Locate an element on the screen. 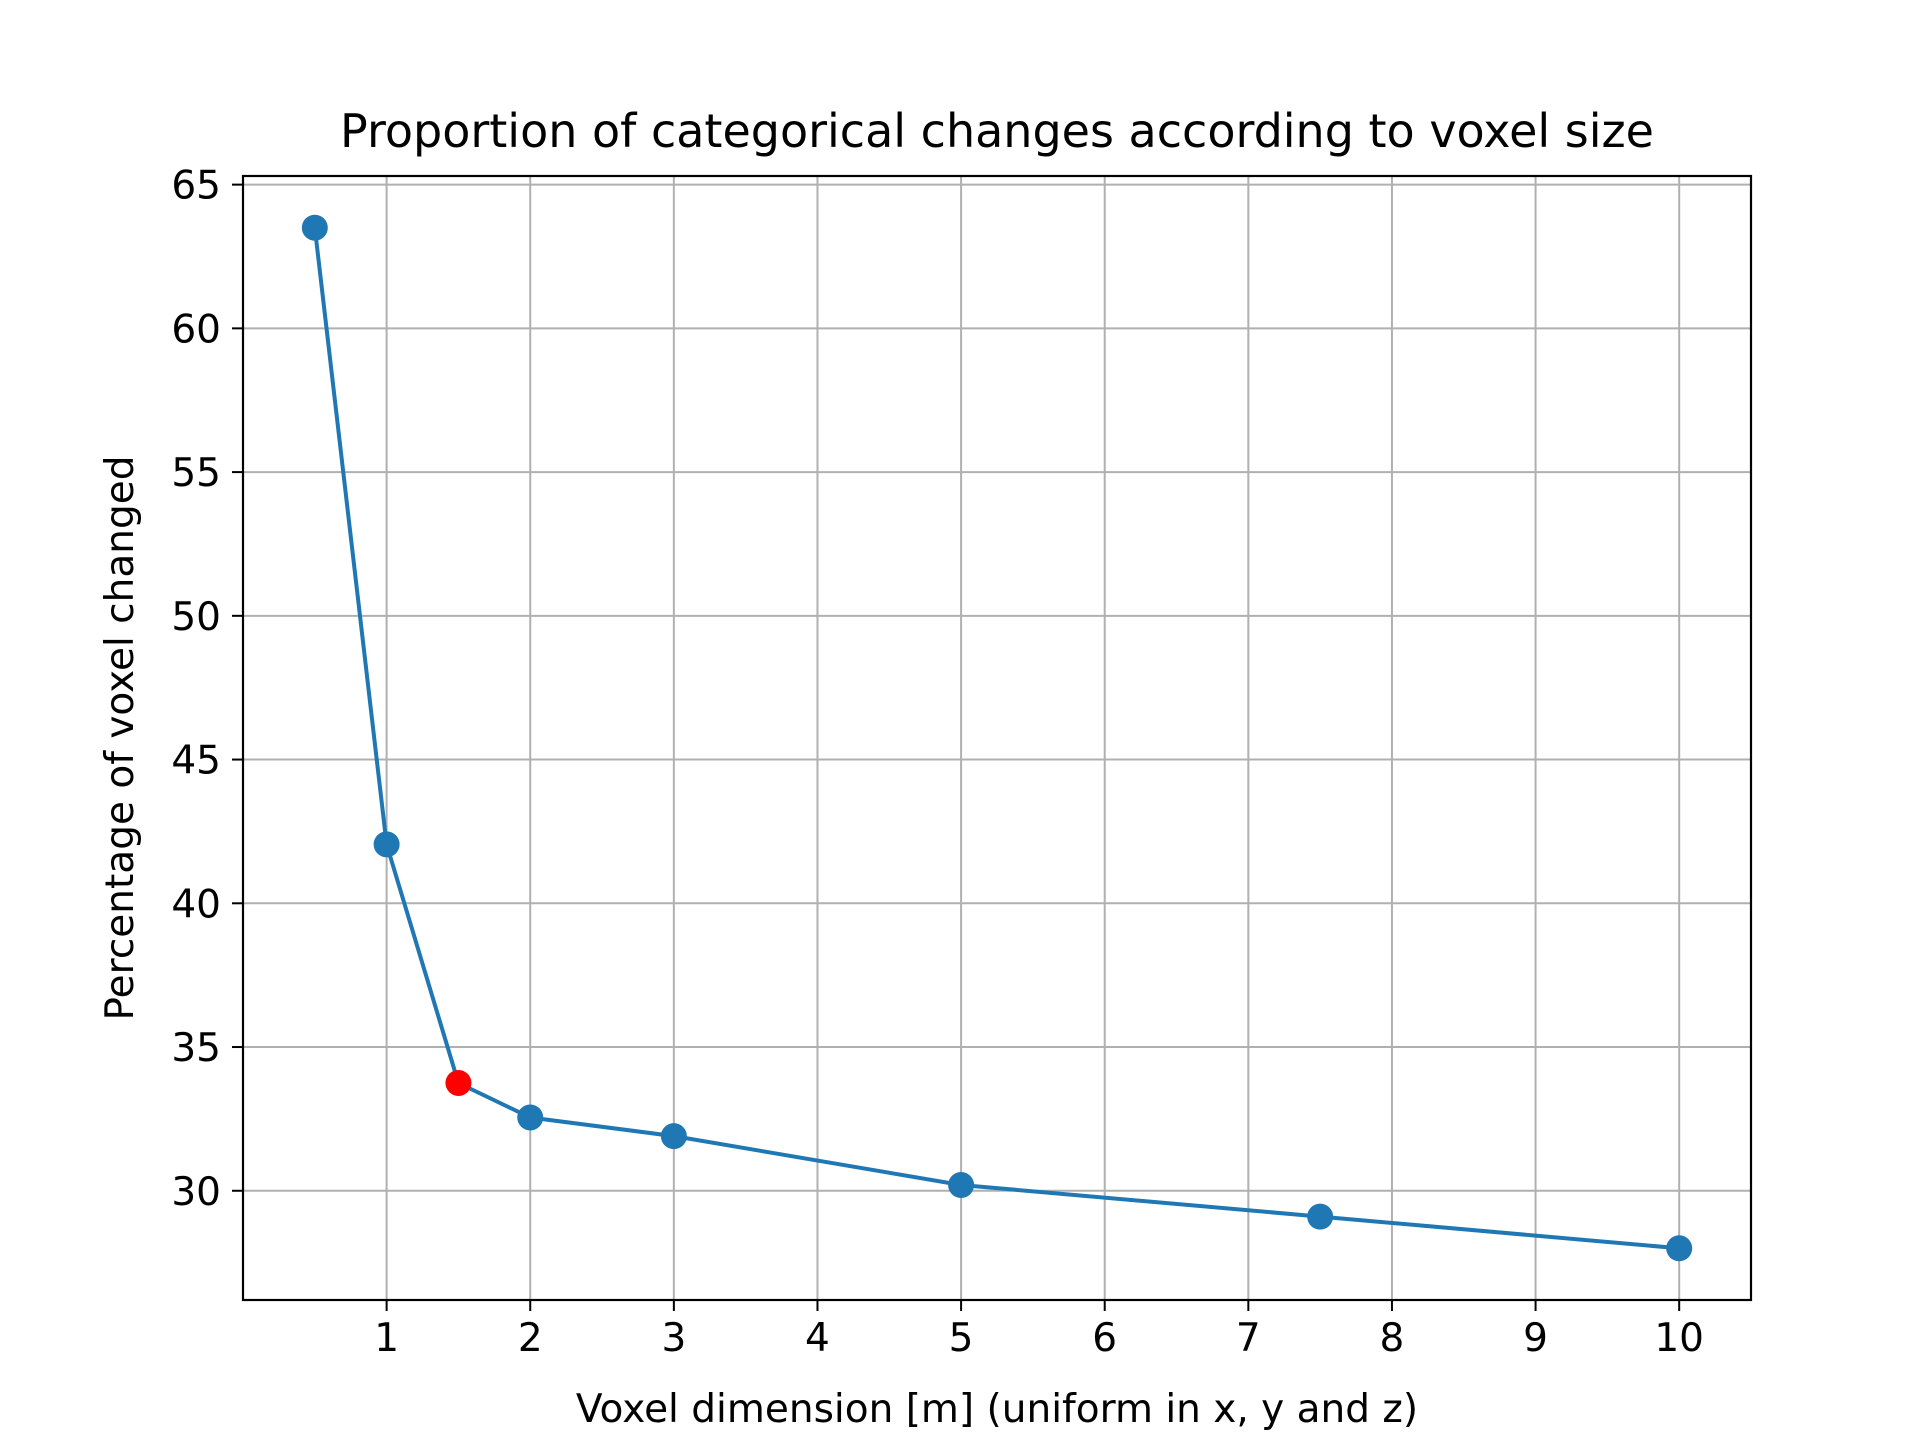 The height and width of the screenshot is (1440, 1920). y-tick-label: 35 is located at coordinates (196, 1048).